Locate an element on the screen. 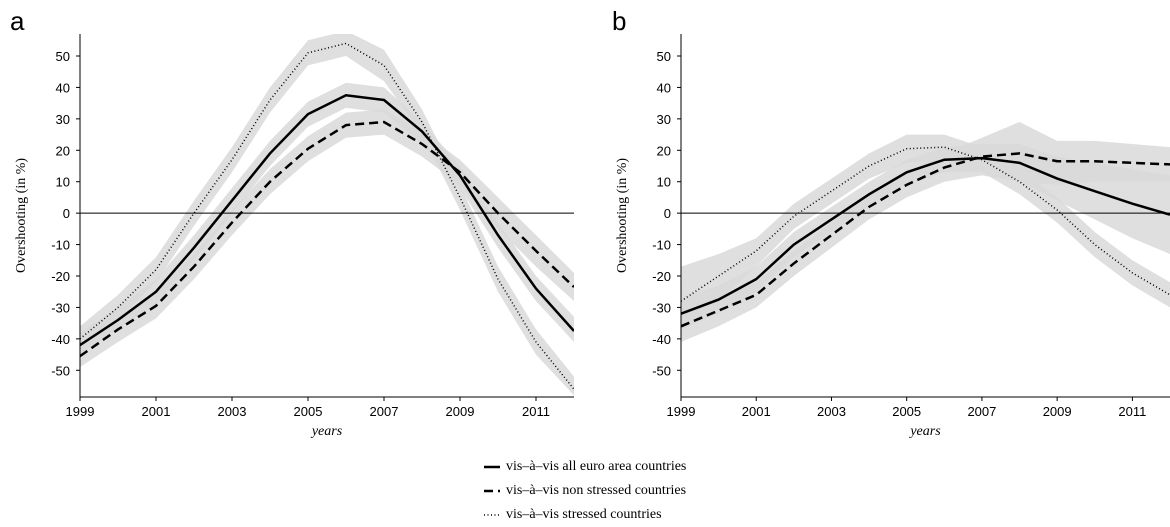  legend-label: vis–à–vis all euro area countries is located at coordinates (596, 466).